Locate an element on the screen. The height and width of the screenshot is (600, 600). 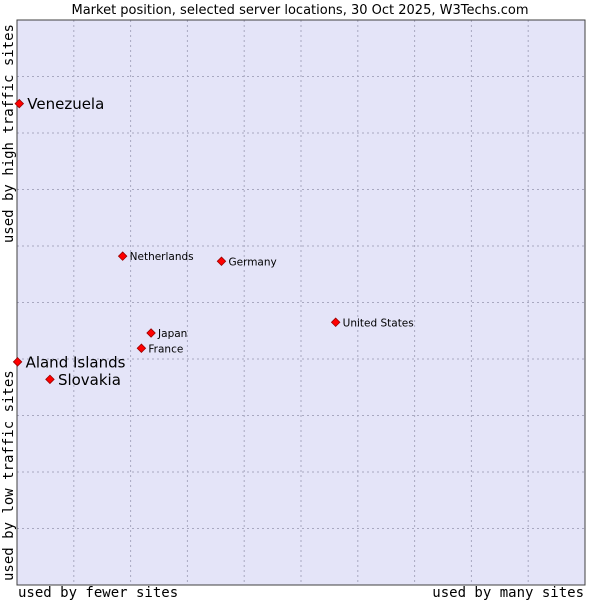
y-axis-label-top: used by high traffic sites is located at coordinates (9, 133).